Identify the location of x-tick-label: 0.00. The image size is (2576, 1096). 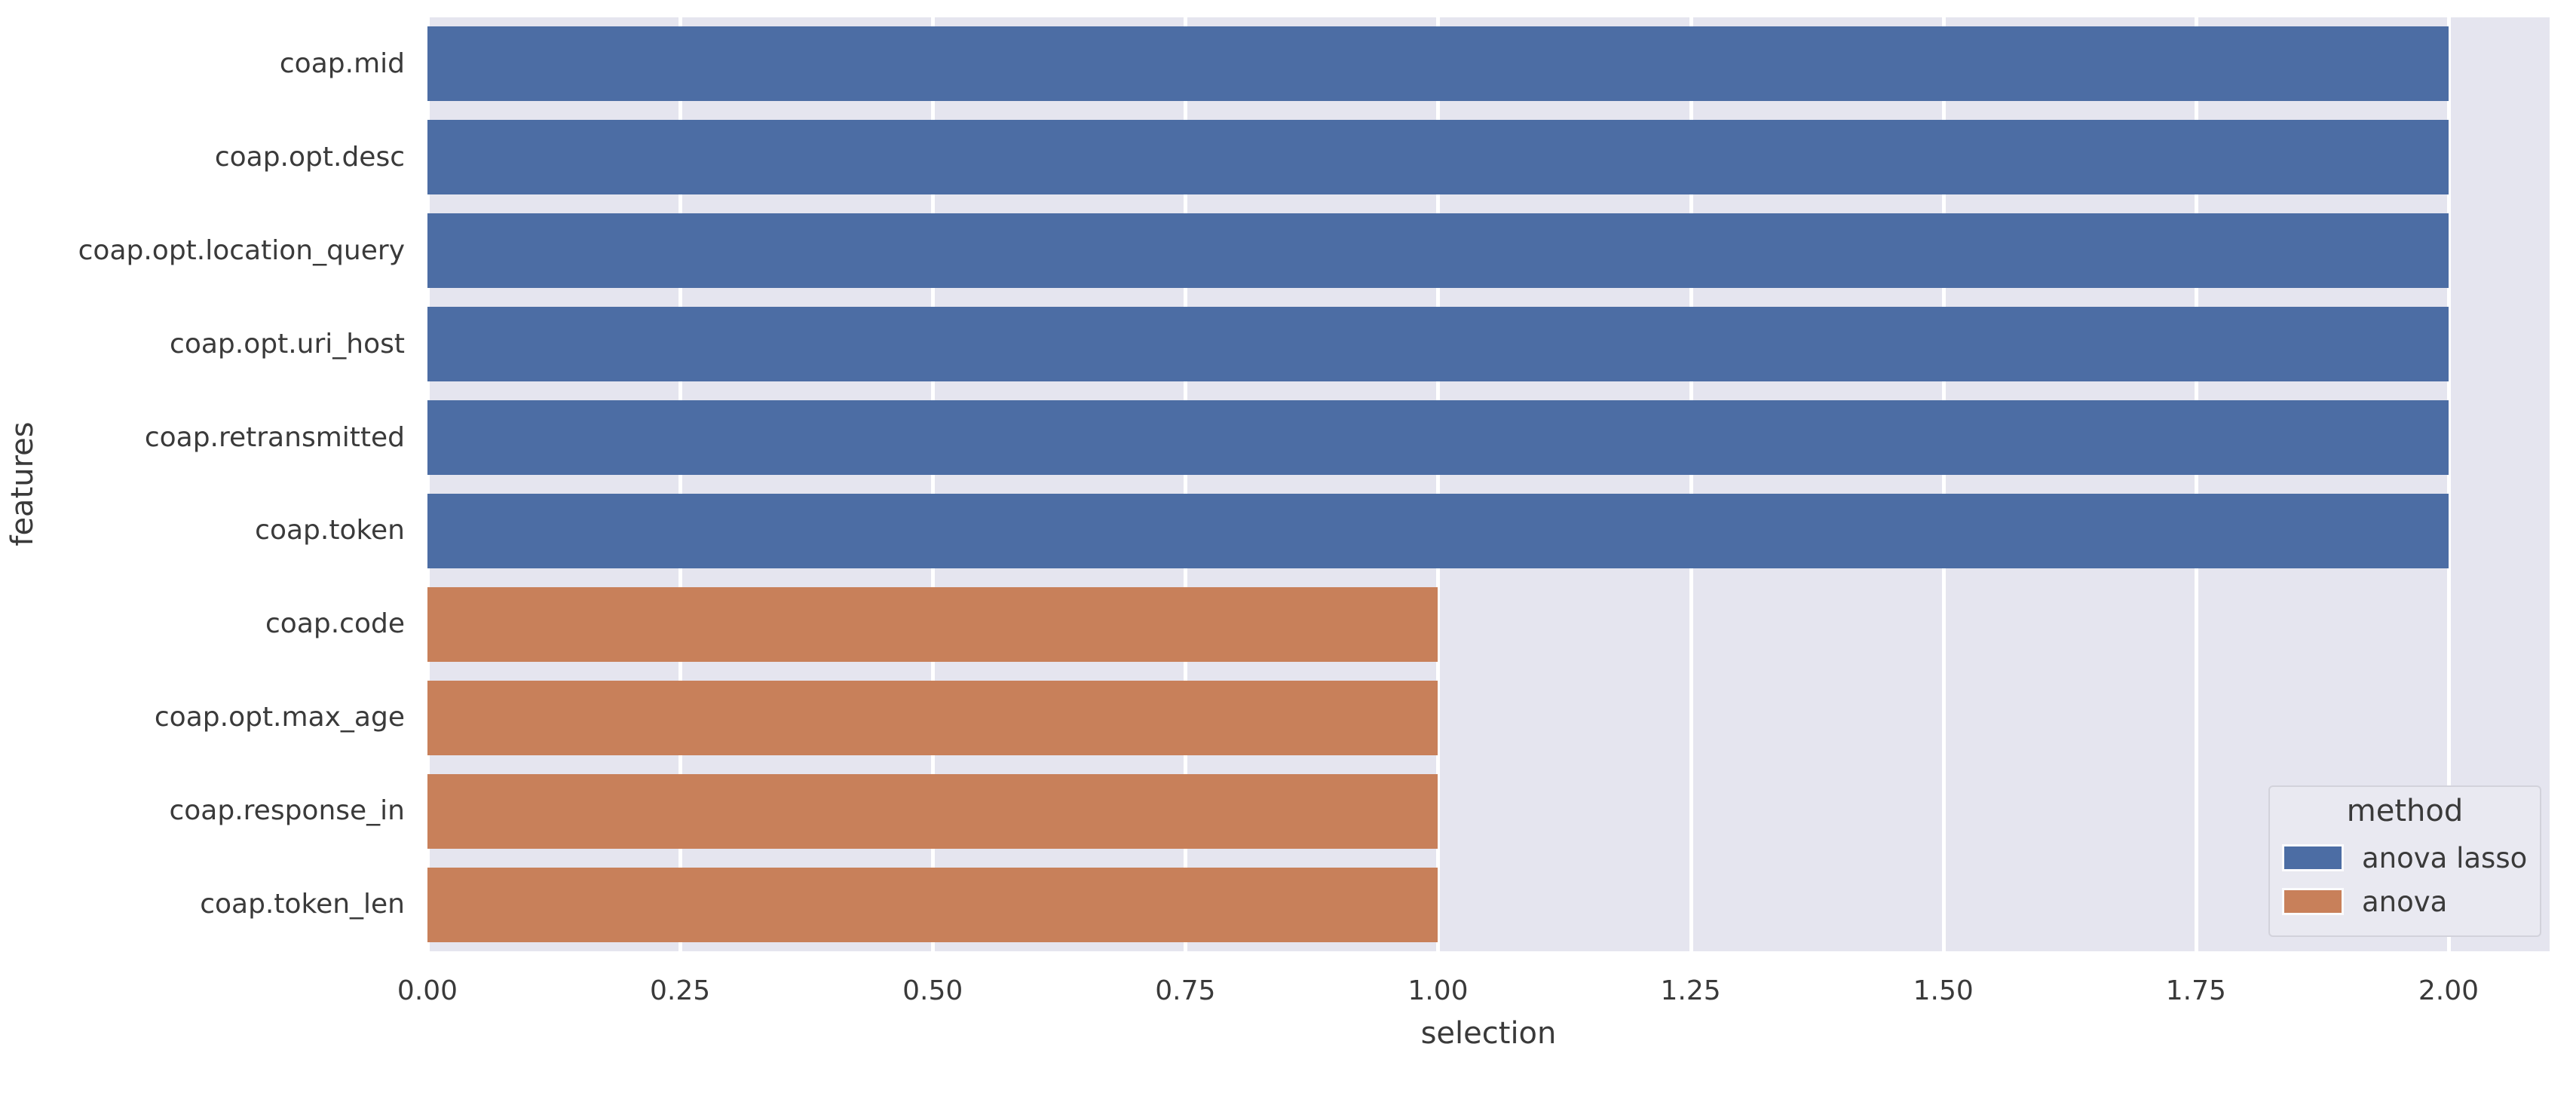
(427, 990).